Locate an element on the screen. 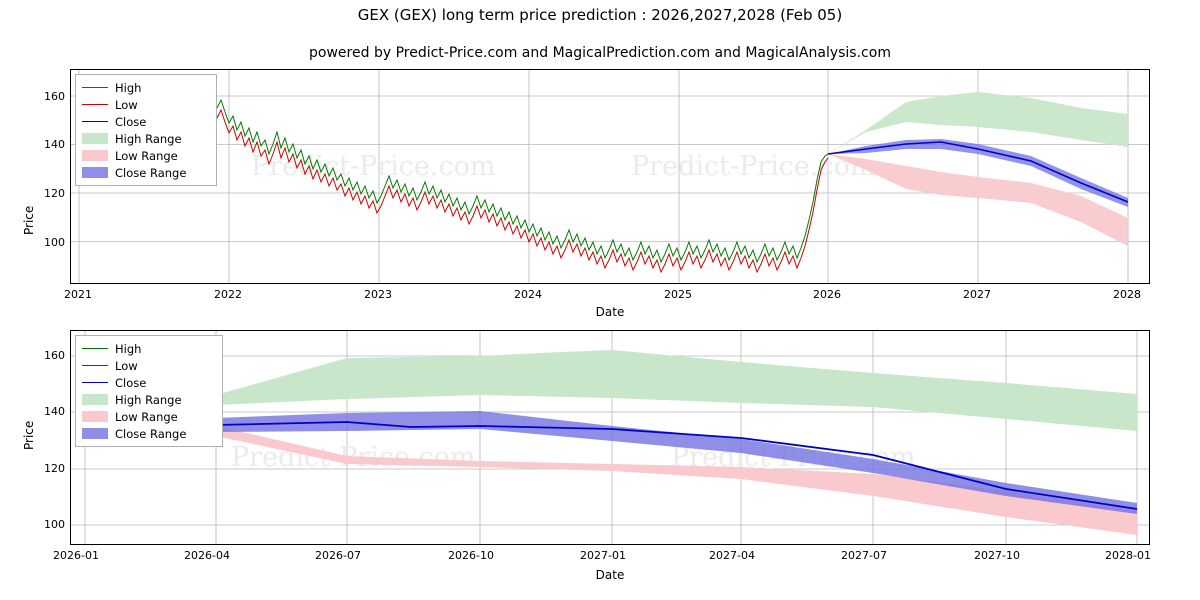 This screenshot has height=600, width=1200. top-x-axis-label: Date is located at coordinates (610, 312).